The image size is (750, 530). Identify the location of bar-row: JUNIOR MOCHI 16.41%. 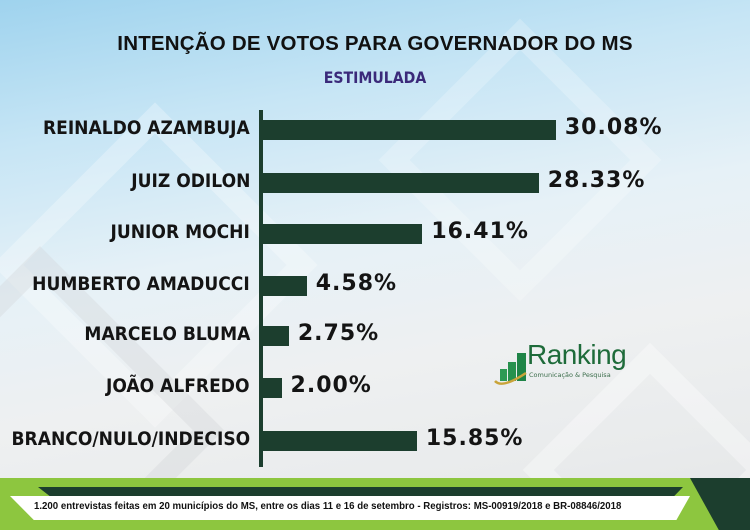
(375, 231).